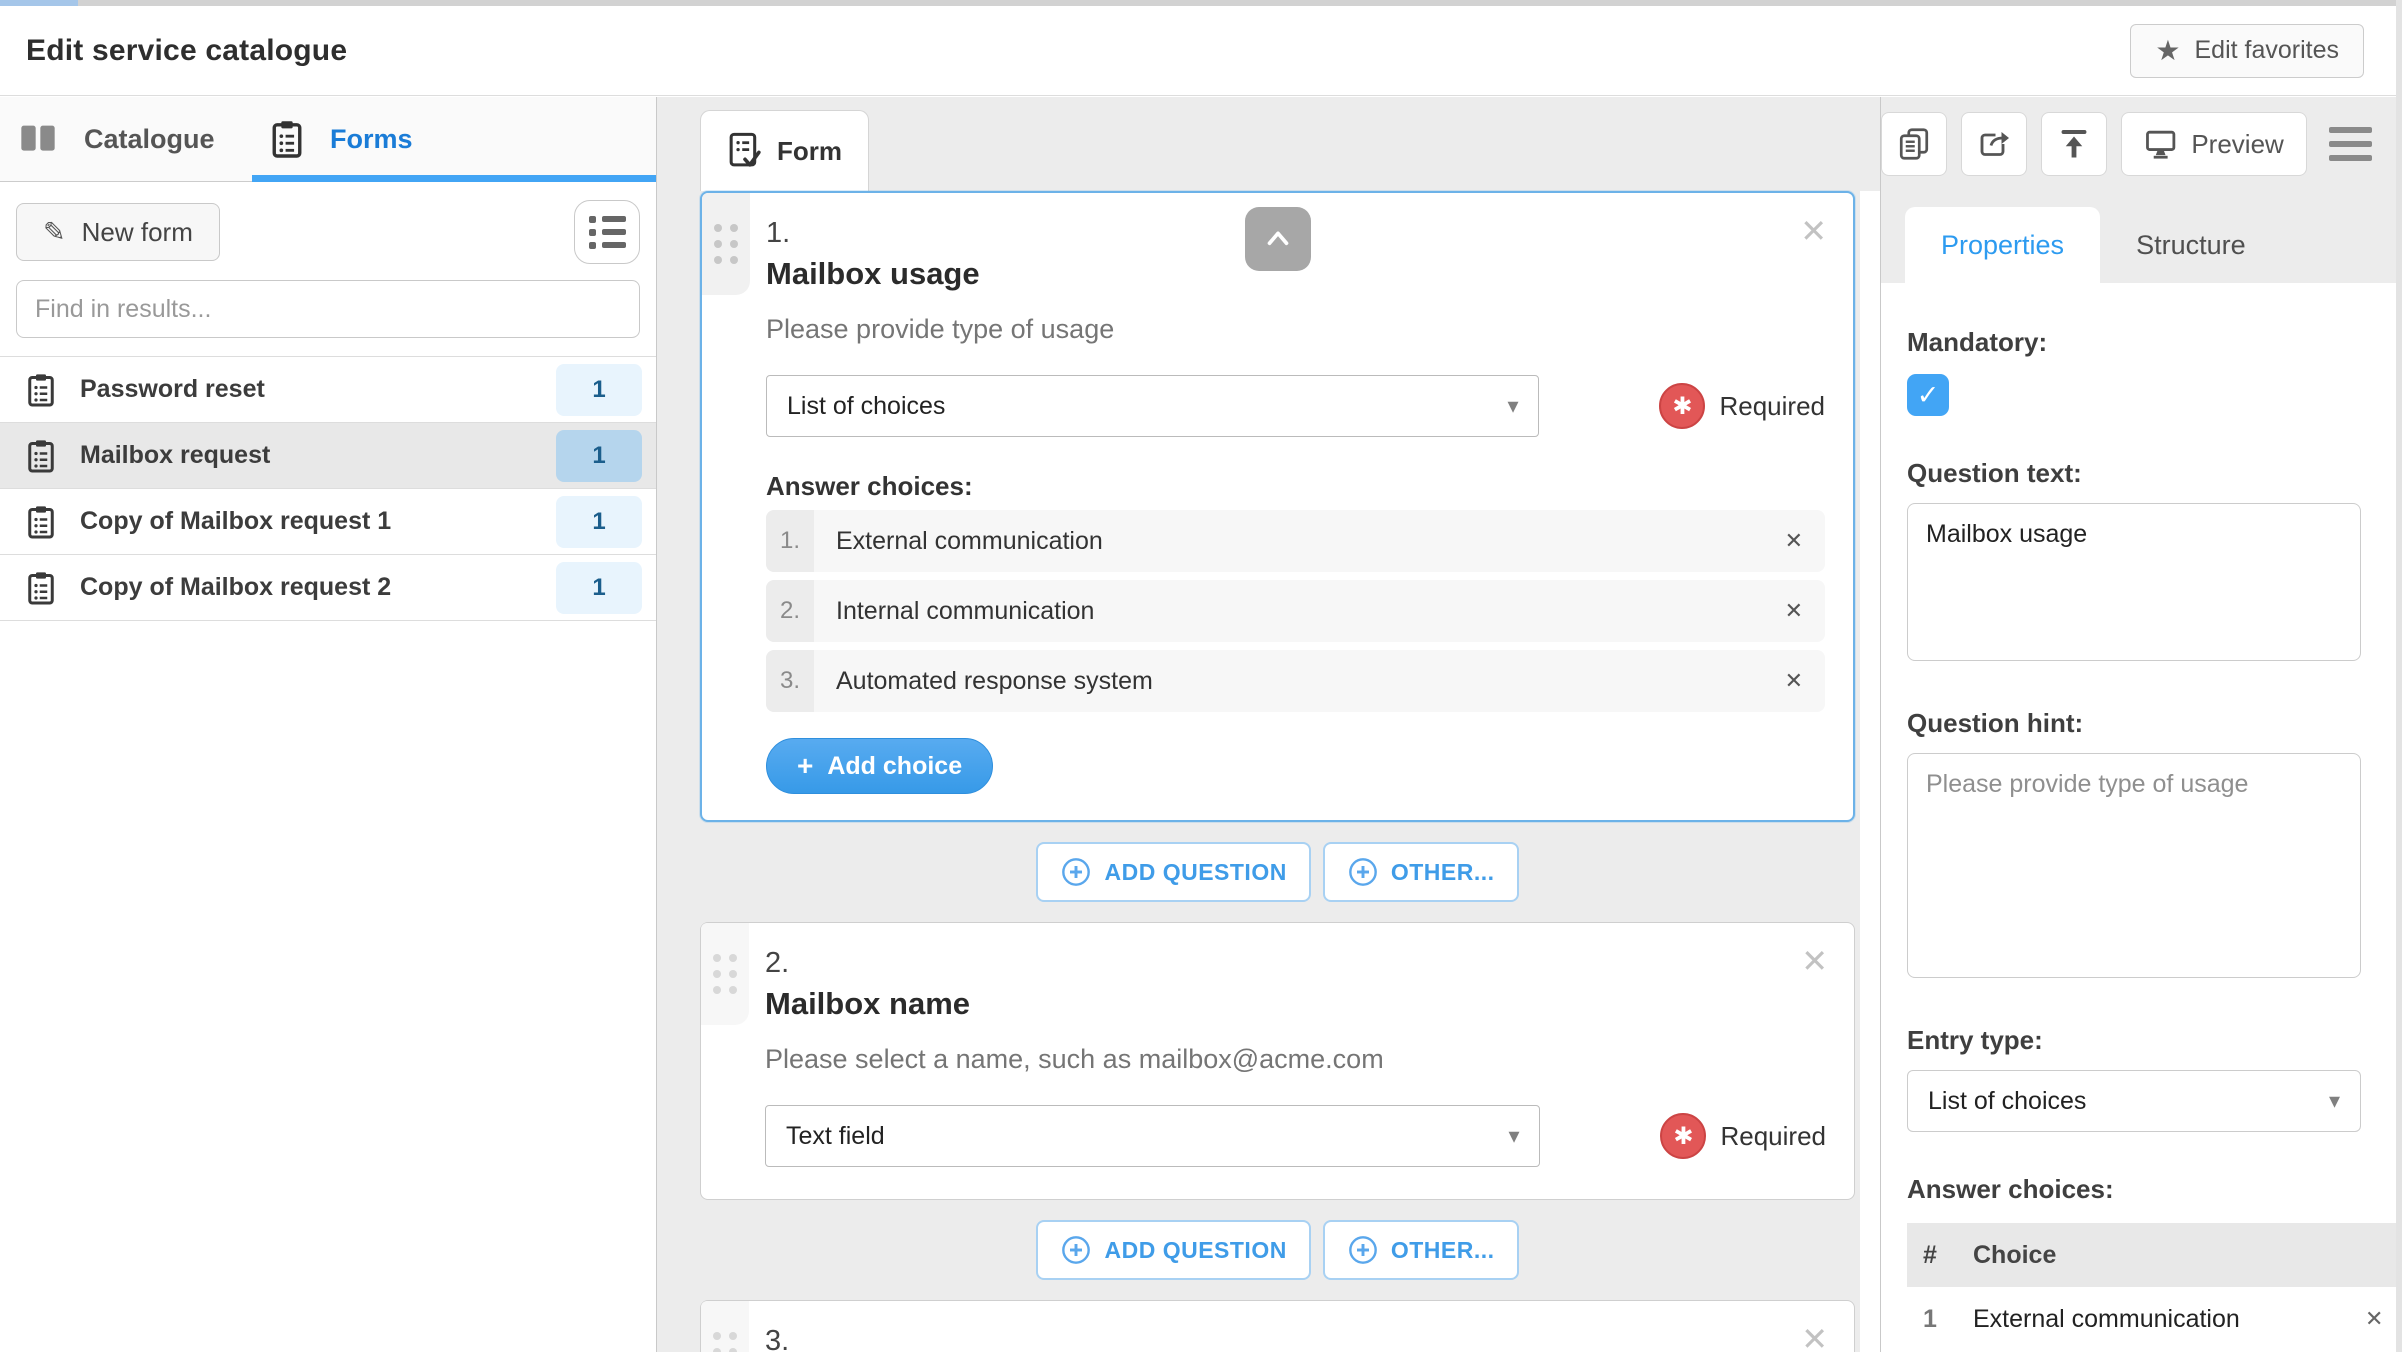  What do you see at coordinates (1975, 1040) in the screenshot?
I see `entry-type-label: Entry type:` at bounding box center [1975, 1040].